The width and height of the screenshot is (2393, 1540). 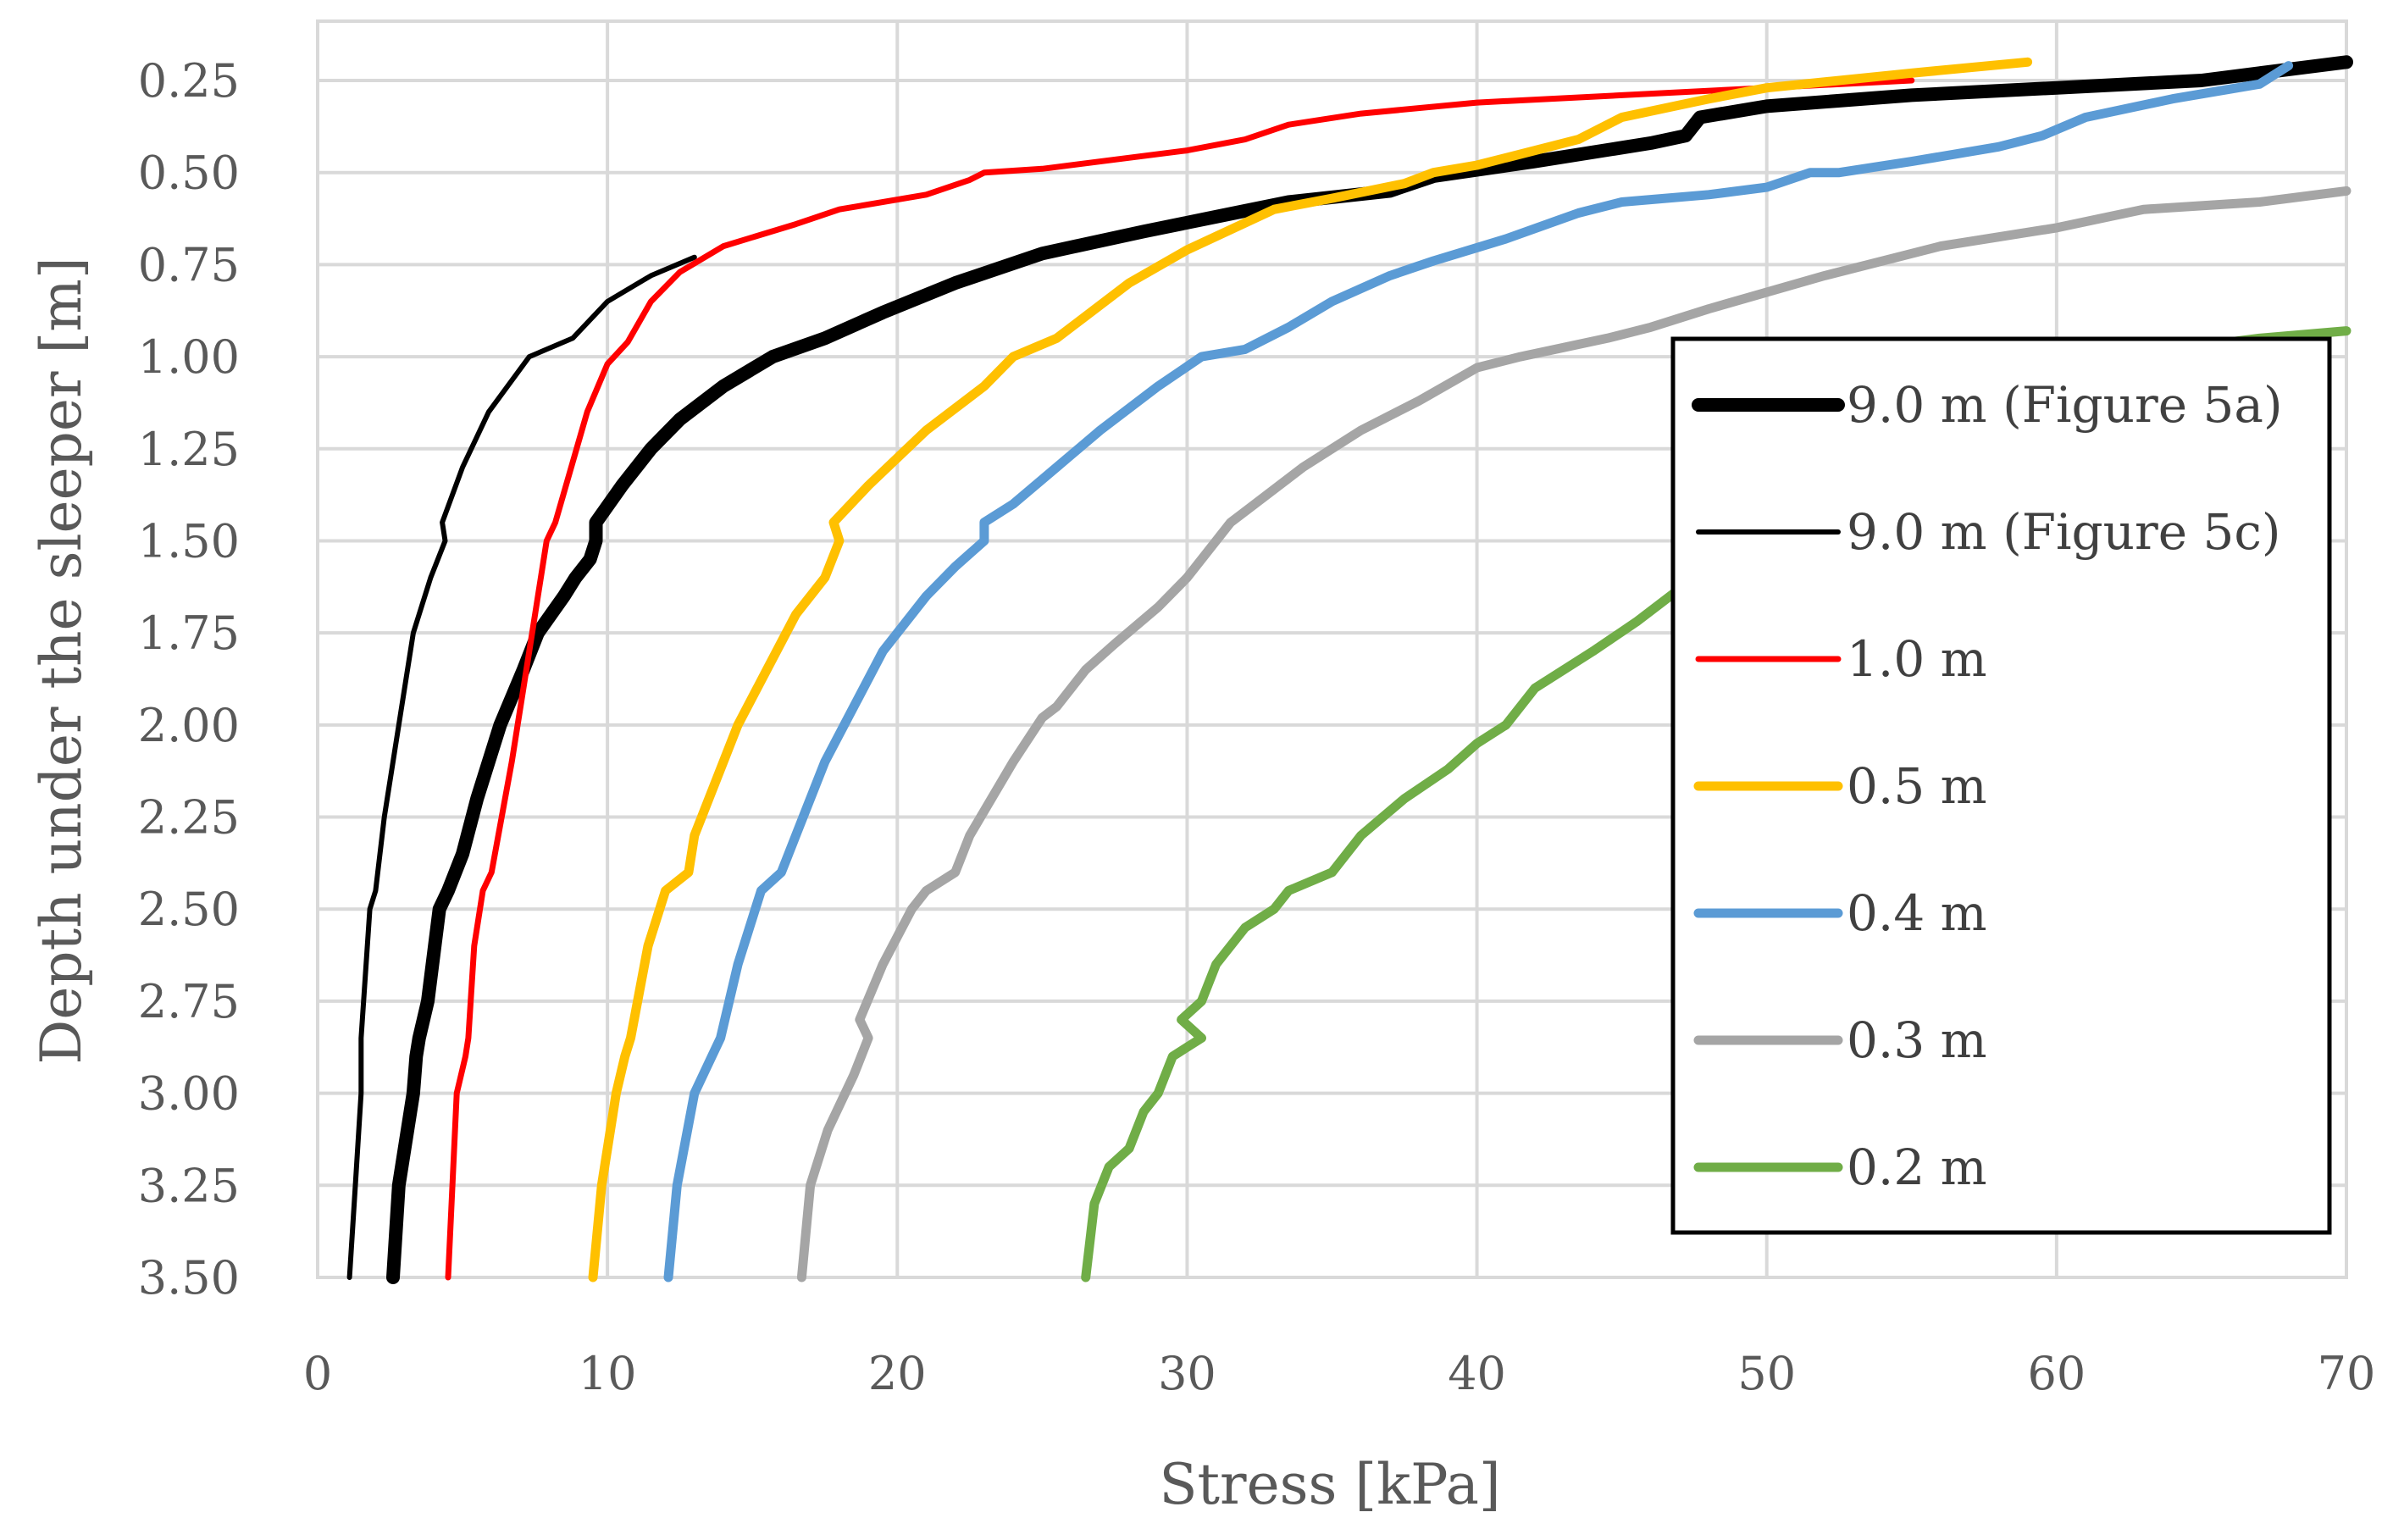 I want to click on x-tick-label: 10, so click(x=608, y=1373).